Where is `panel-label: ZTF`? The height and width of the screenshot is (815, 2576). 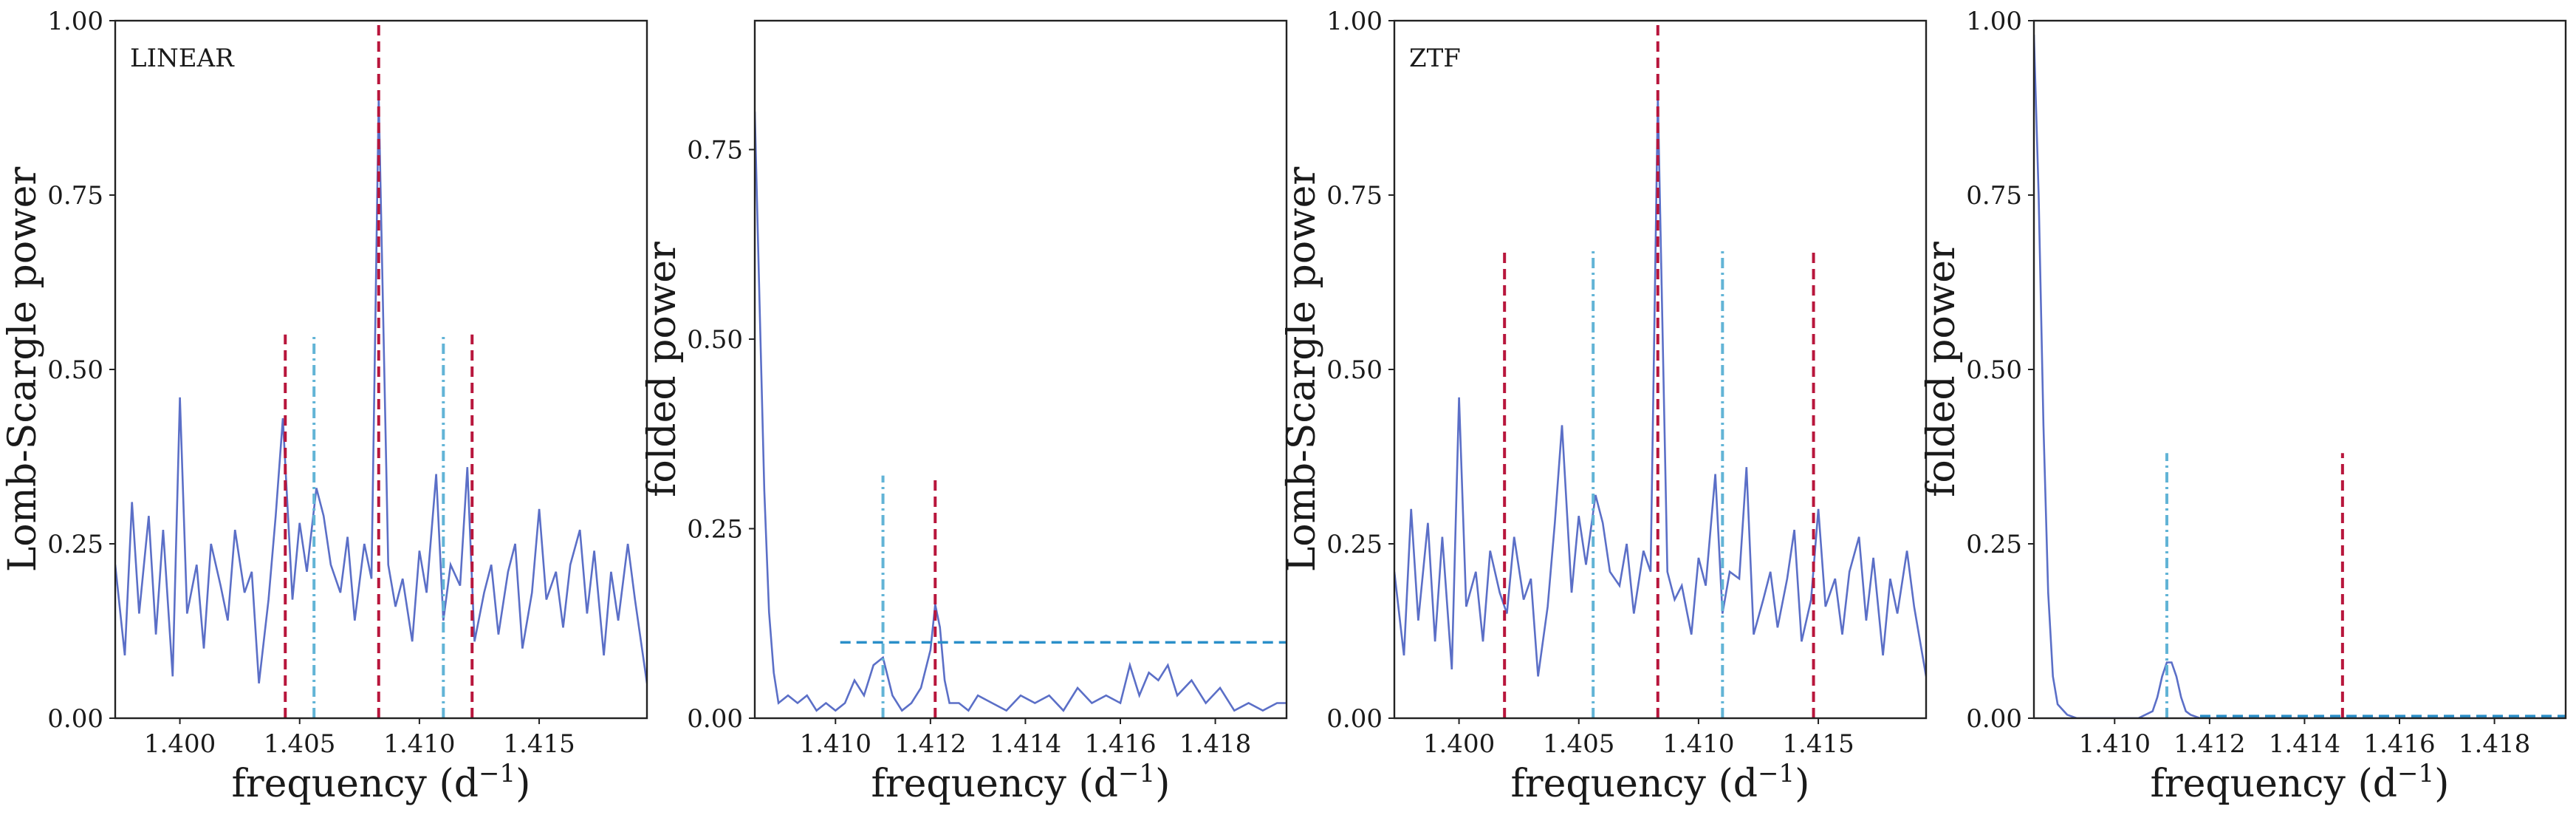
panel-label: ZTF is located at coordinates (1435, 58).